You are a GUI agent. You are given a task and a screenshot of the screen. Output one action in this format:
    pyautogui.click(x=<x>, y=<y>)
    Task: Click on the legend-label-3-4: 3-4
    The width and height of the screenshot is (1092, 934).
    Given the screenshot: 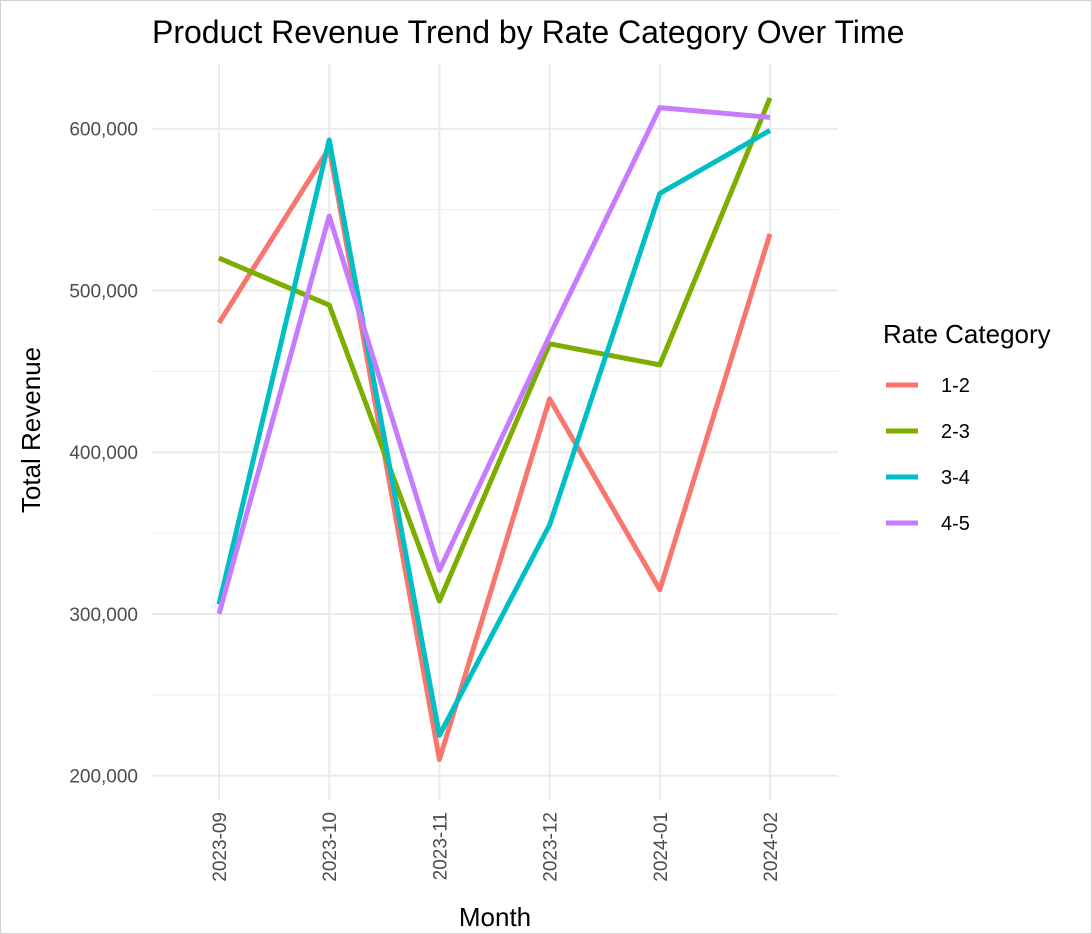 What is the action you would take?
    pyautogui.click(x=955, y=478)
    